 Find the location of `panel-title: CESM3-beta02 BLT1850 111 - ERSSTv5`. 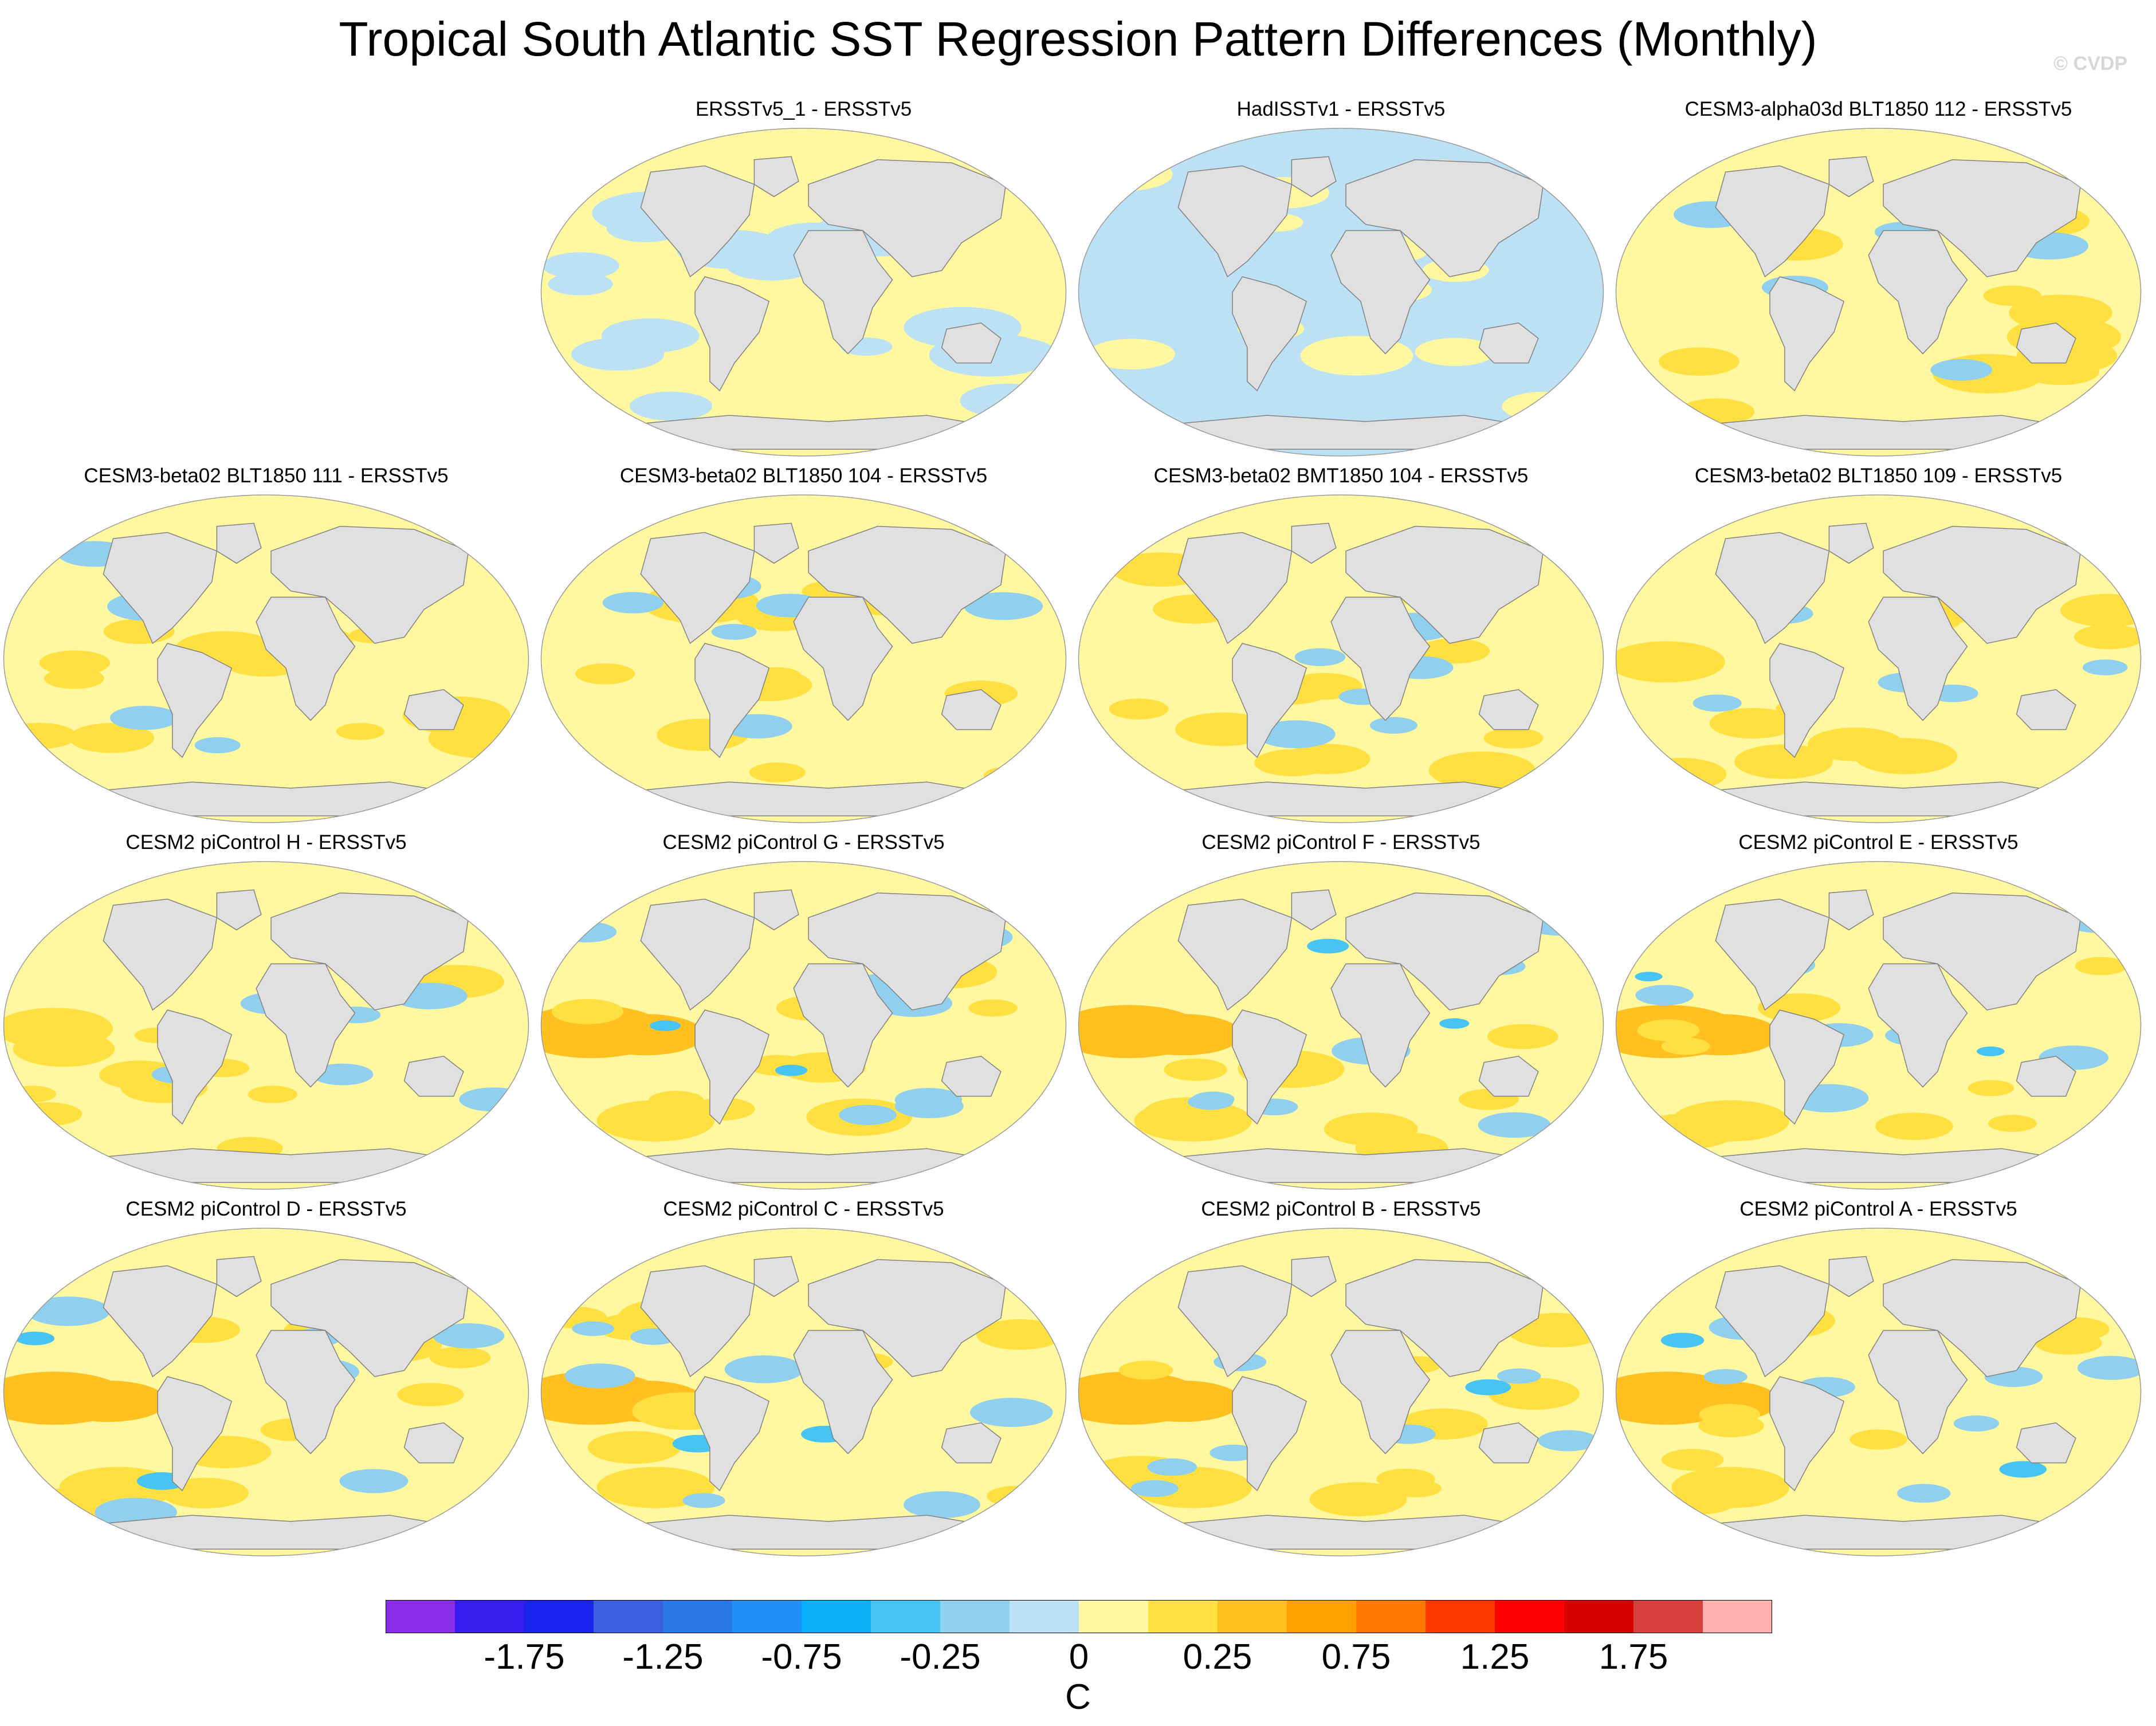

panel-title: CESM3-beta02 BLT1850 111 - ERSSTv5 is located at coordinates (266, 476).